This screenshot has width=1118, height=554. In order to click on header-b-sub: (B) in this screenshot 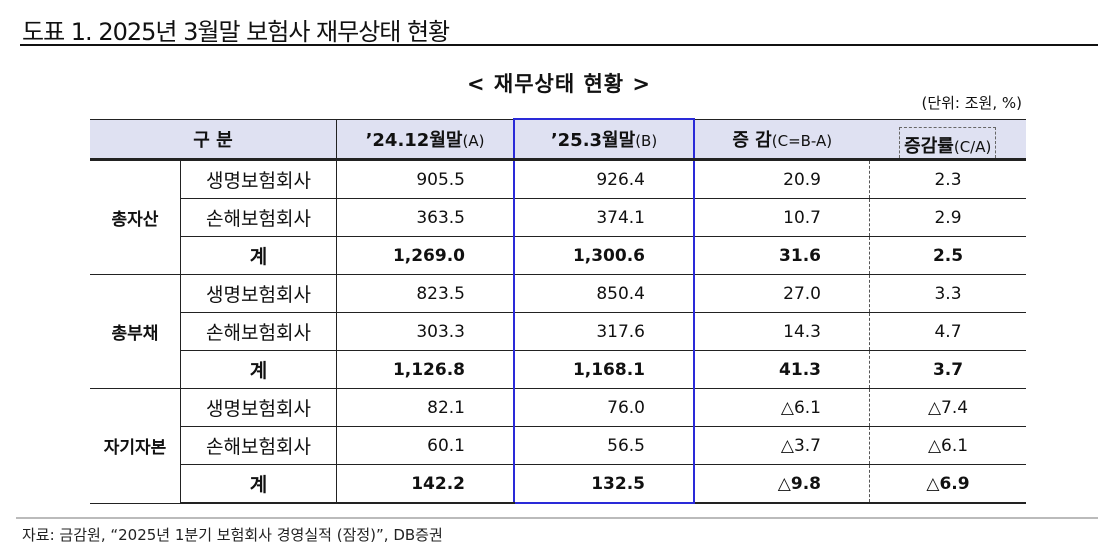, I will do `click(646, 141)`.